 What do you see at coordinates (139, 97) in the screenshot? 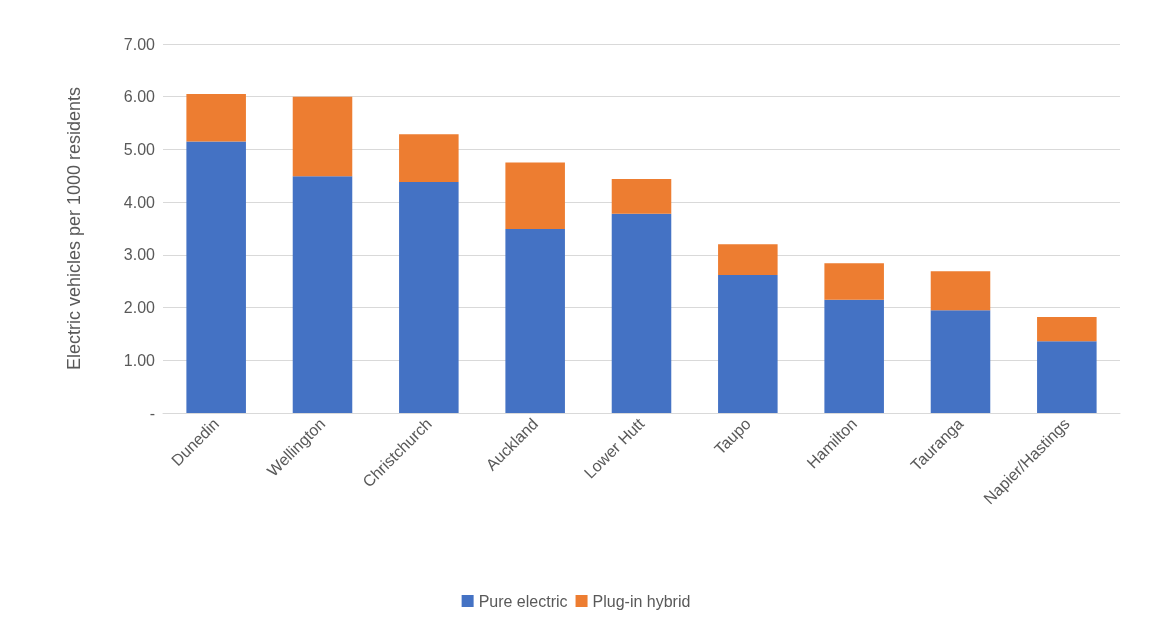
I see `y-tick-label: 6.00` at bounding box center [139, 97].